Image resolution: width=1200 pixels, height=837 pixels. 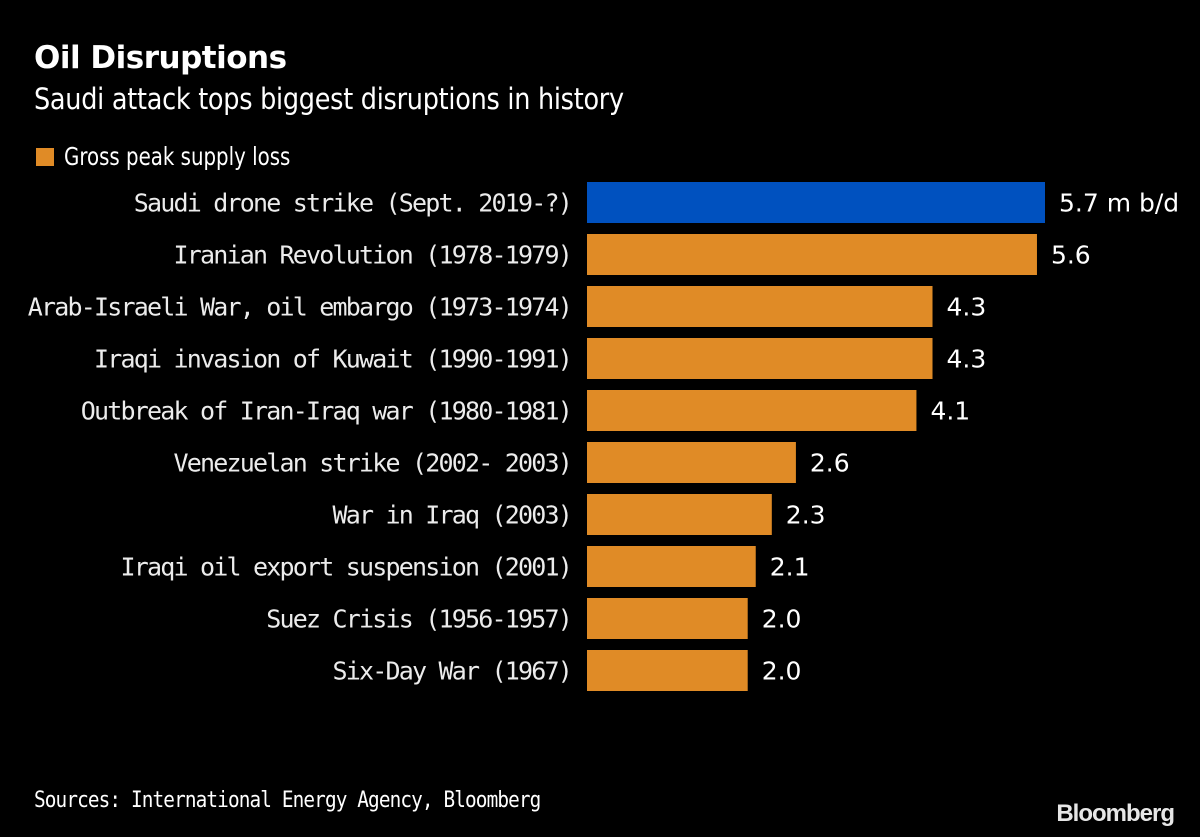 What do you see at coordinates (345, 567) in the screenshot?
I see `category-label: Iraqi oil export suspension (2001)` at bounding box center [345, 567].